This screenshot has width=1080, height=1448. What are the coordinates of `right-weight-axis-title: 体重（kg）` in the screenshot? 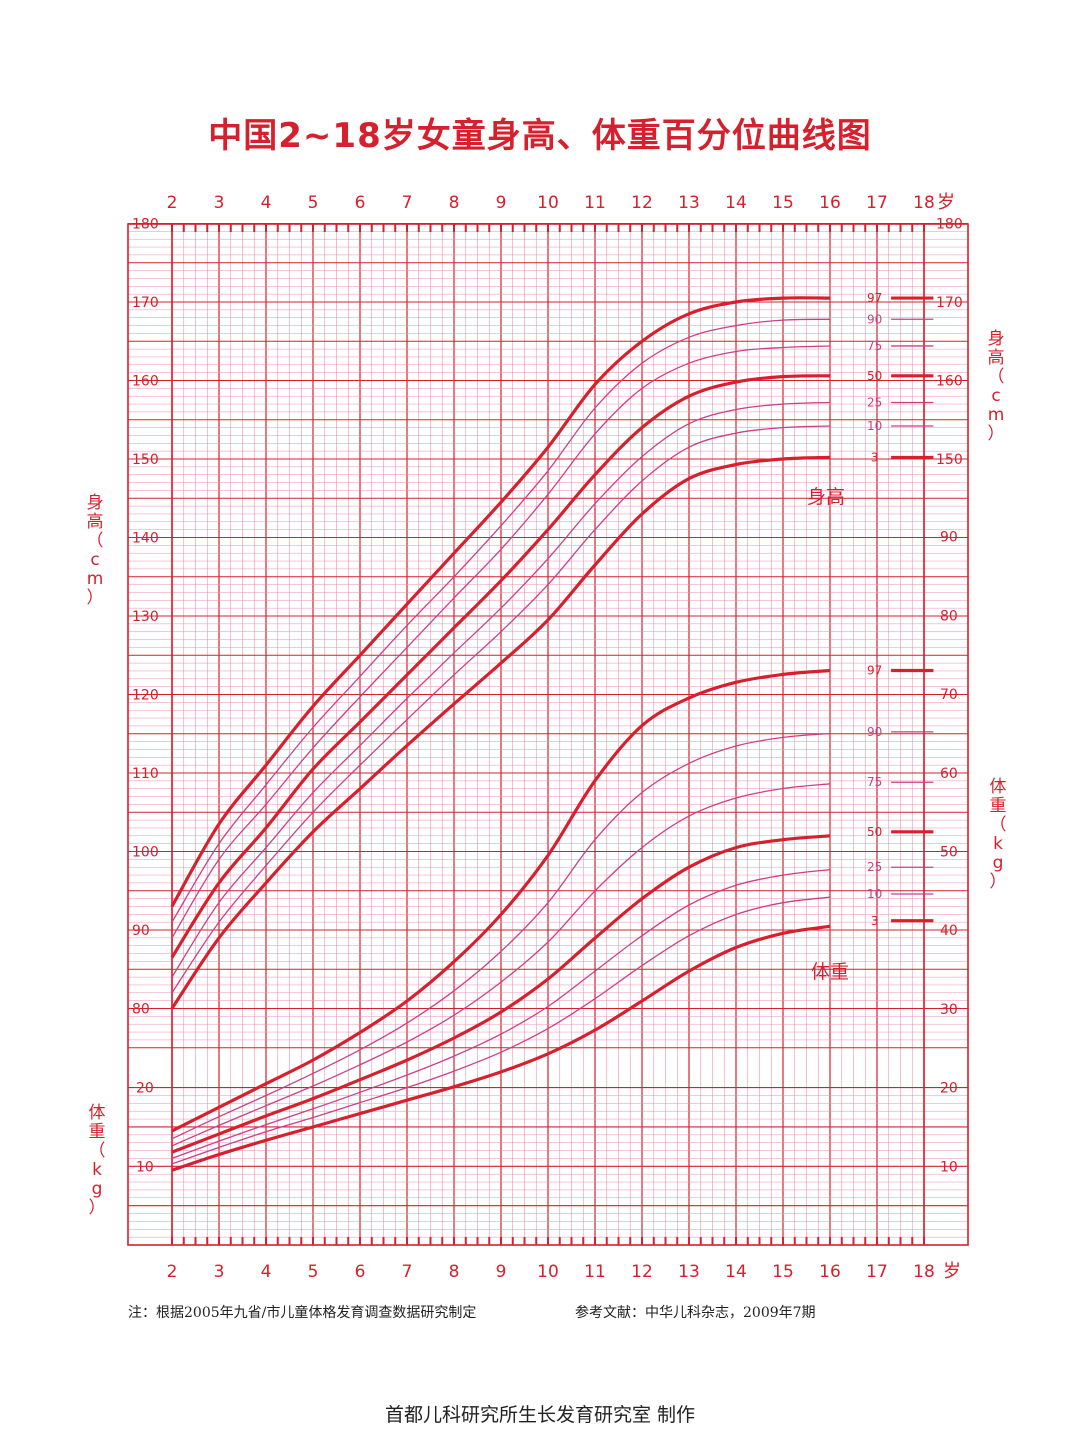 It's located at (998, 834).